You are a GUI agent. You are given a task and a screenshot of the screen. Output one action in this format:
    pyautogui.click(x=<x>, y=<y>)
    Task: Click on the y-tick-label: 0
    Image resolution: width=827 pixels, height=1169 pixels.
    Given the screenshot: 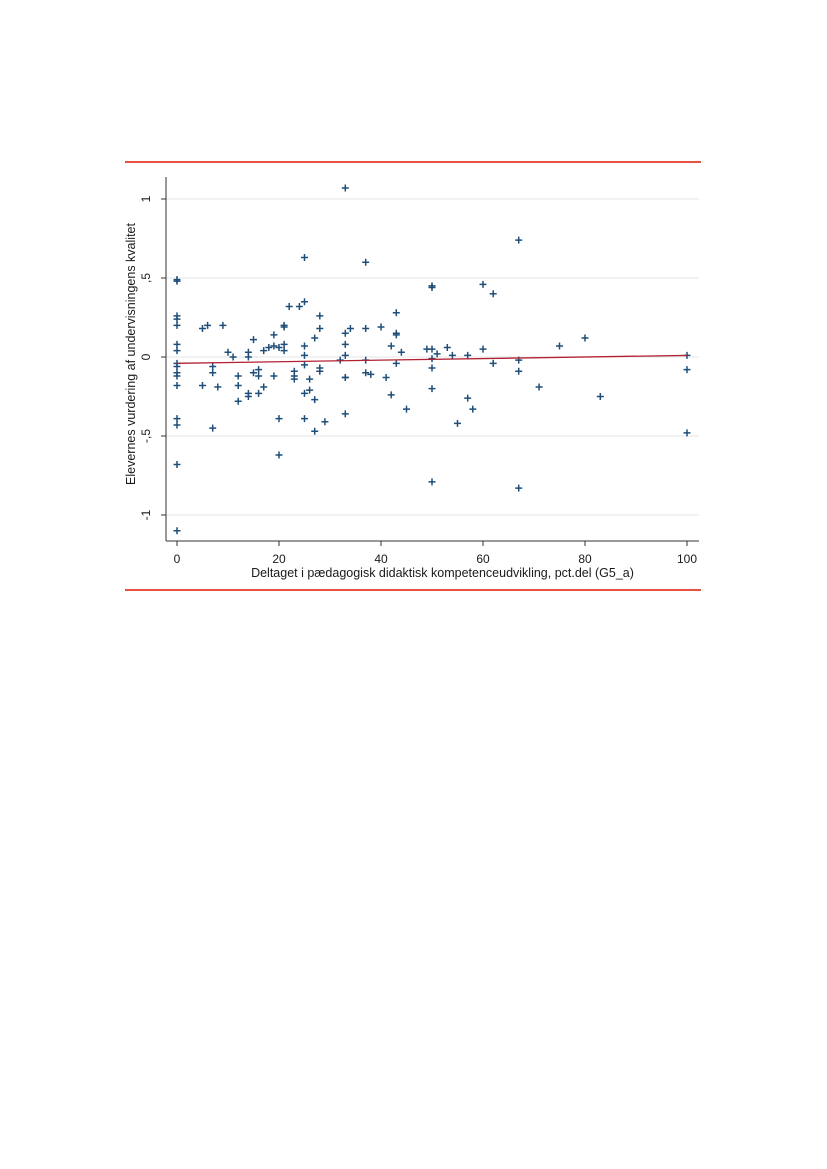 What is the action you would take?
    pyautogui.click(x=146, y=356)
    